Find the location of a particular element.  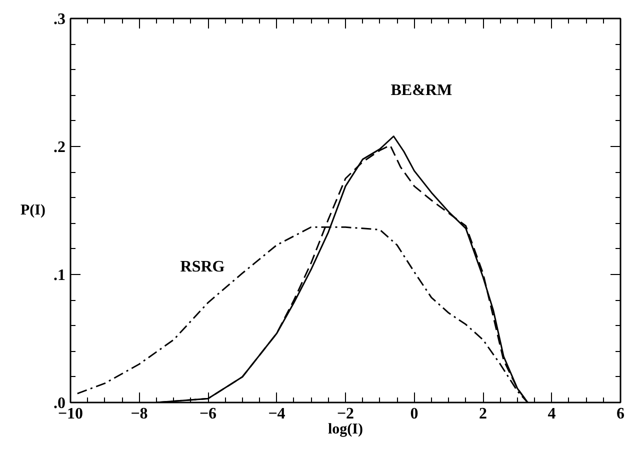

y-axis-title: P(I) is located at coordinates (33, 210).